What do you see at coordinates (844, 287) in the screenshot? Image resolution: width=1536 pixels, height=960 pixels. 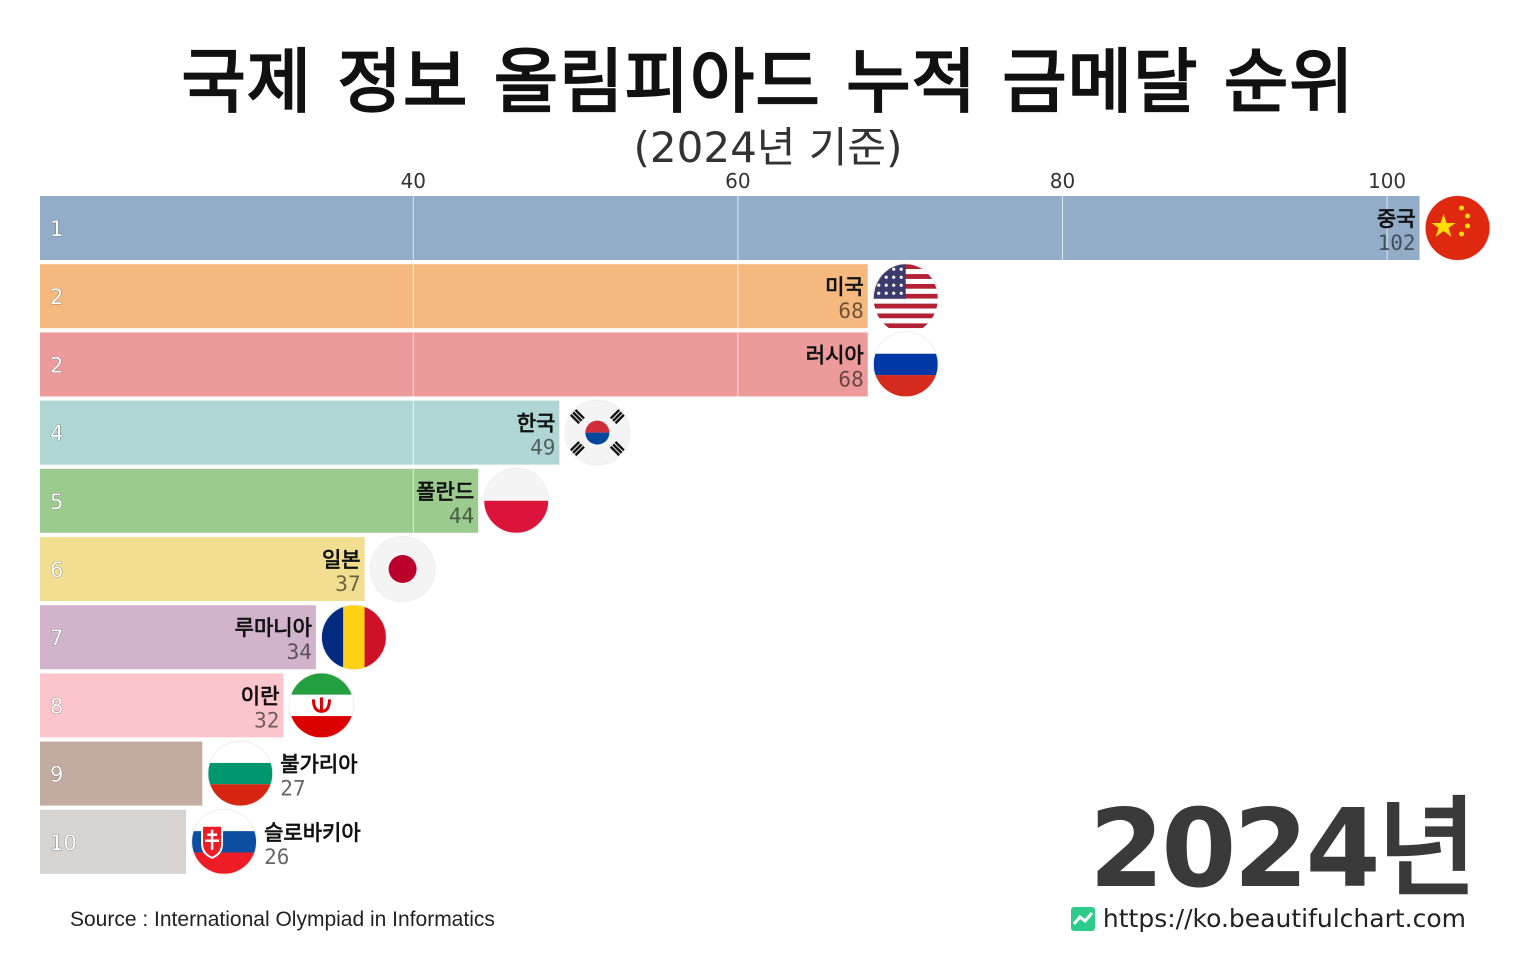 I see `country-name-label: 미국` at bounding box center [844, 287].